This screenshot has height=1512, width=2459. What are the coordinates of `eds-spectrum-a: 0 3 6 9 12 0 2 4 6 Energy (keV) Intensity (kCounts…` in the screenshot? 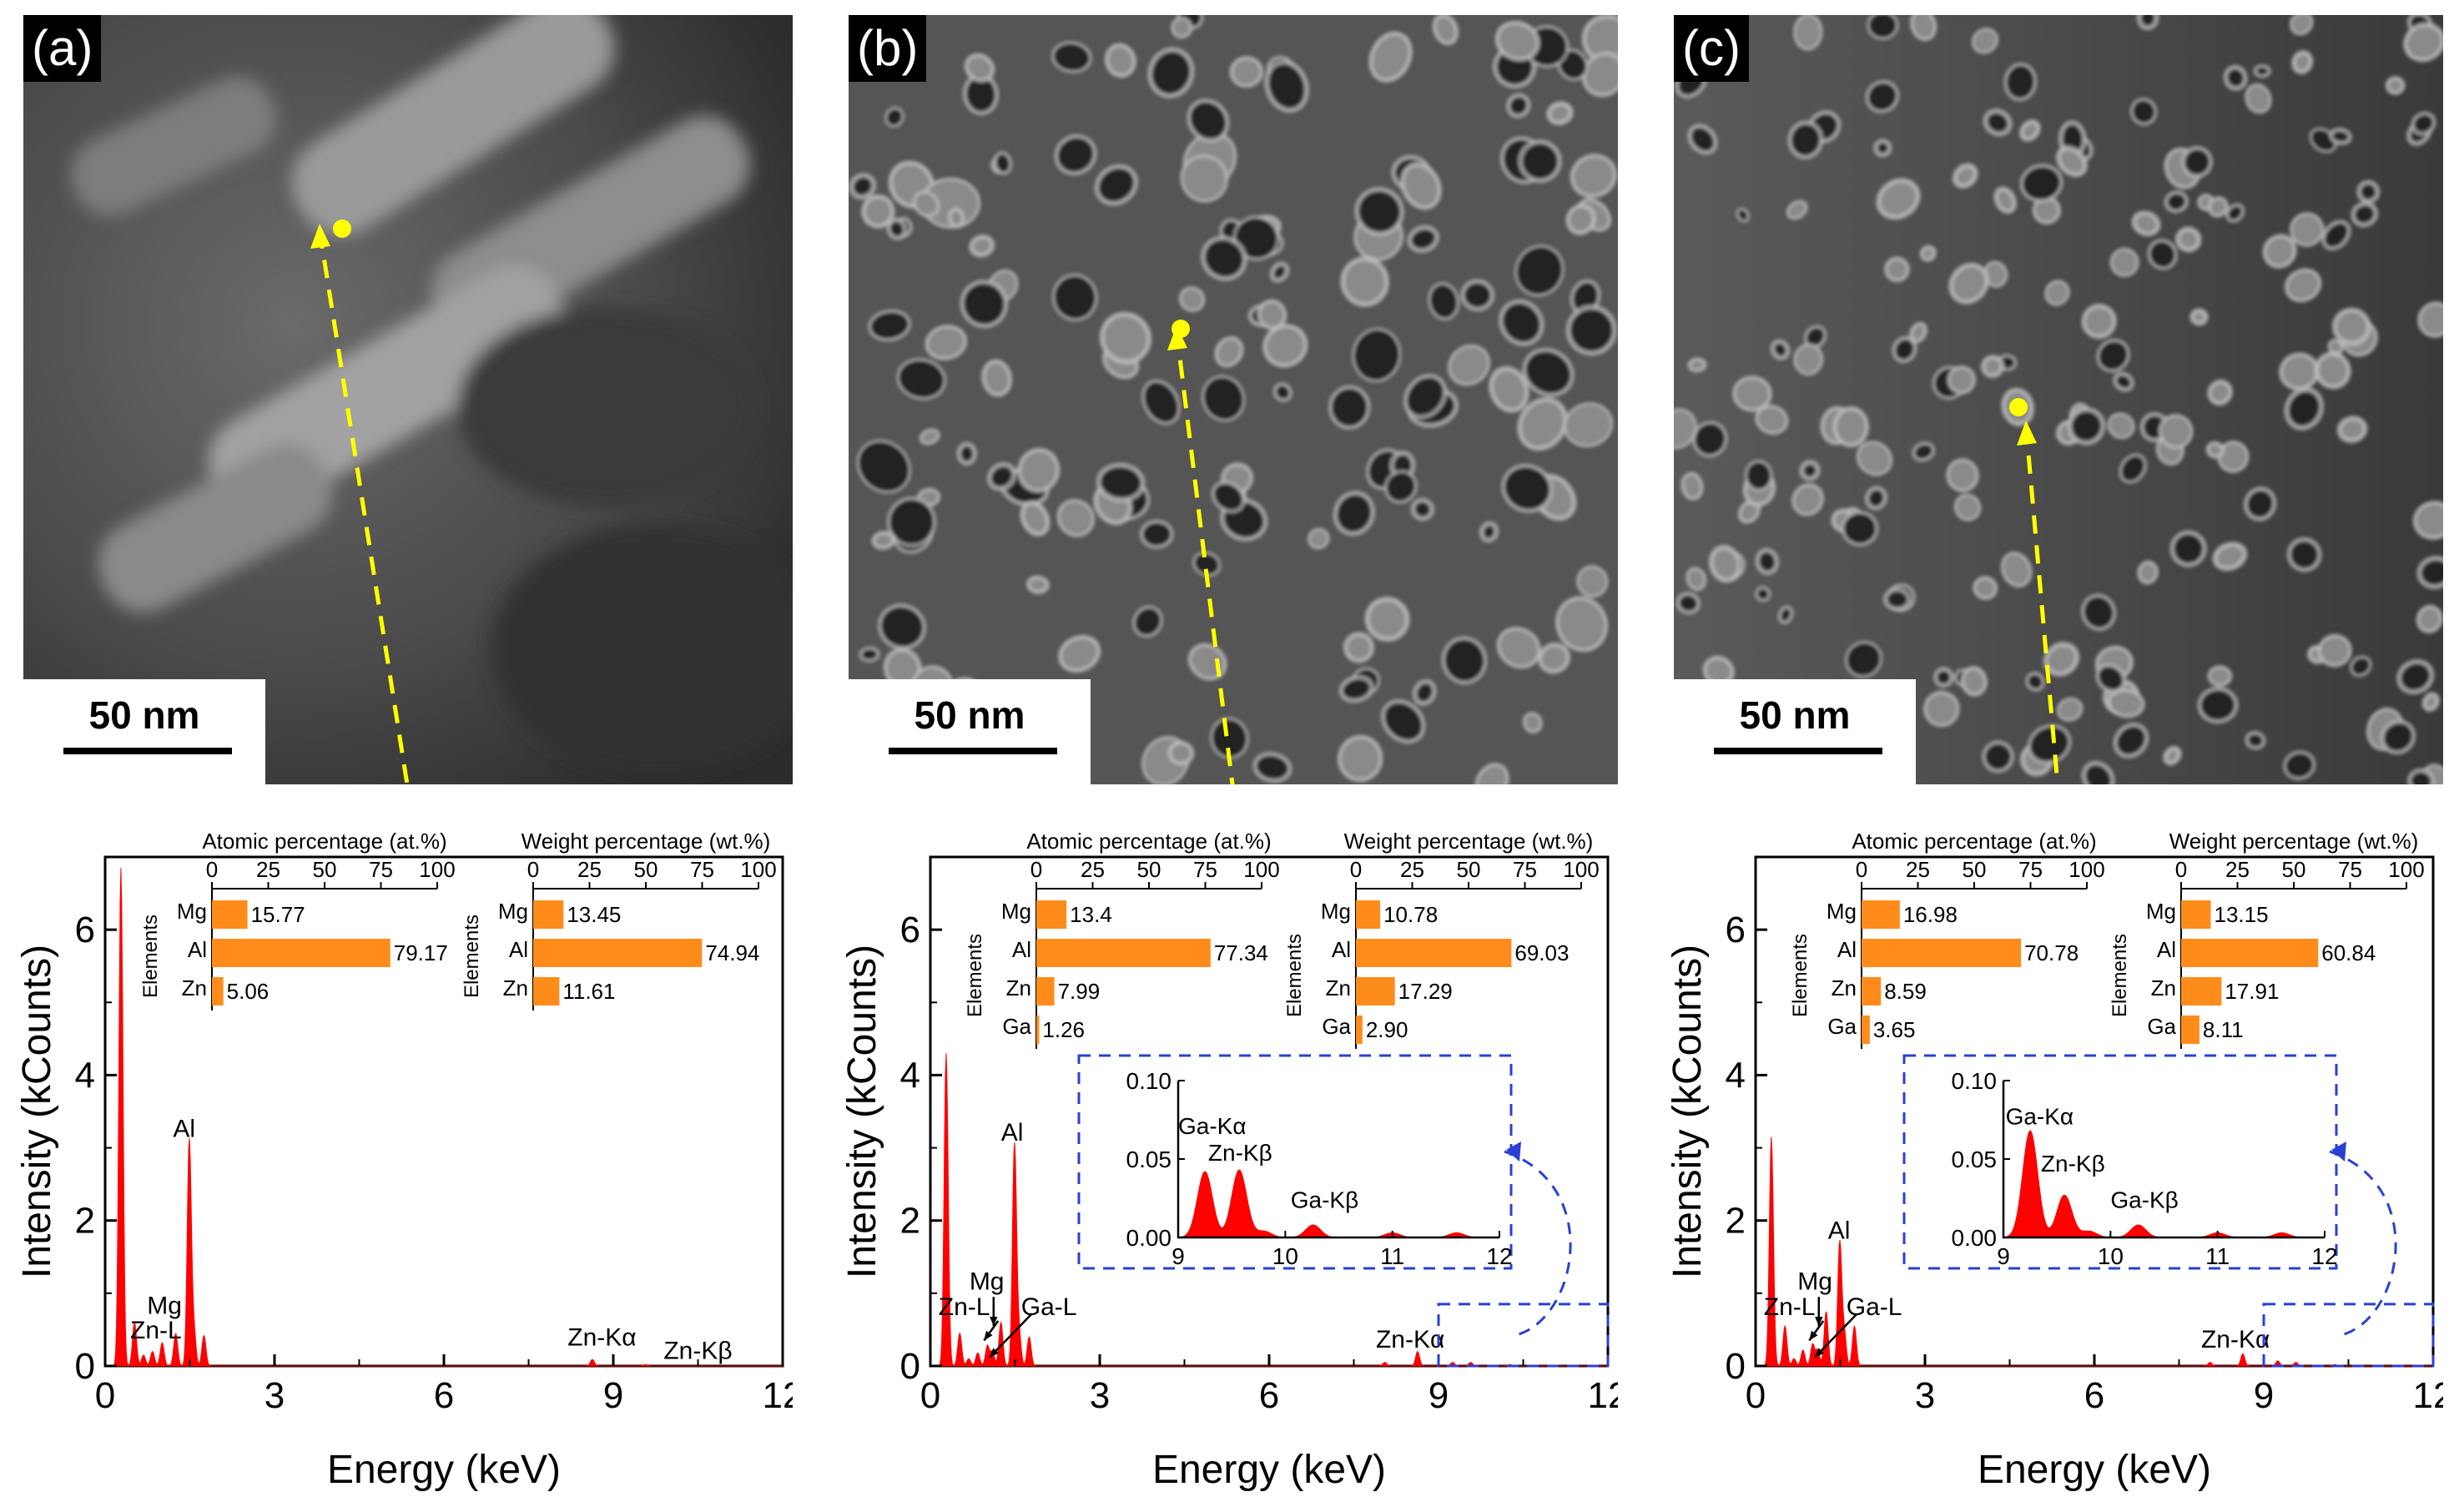 It's located at (402, 1161).